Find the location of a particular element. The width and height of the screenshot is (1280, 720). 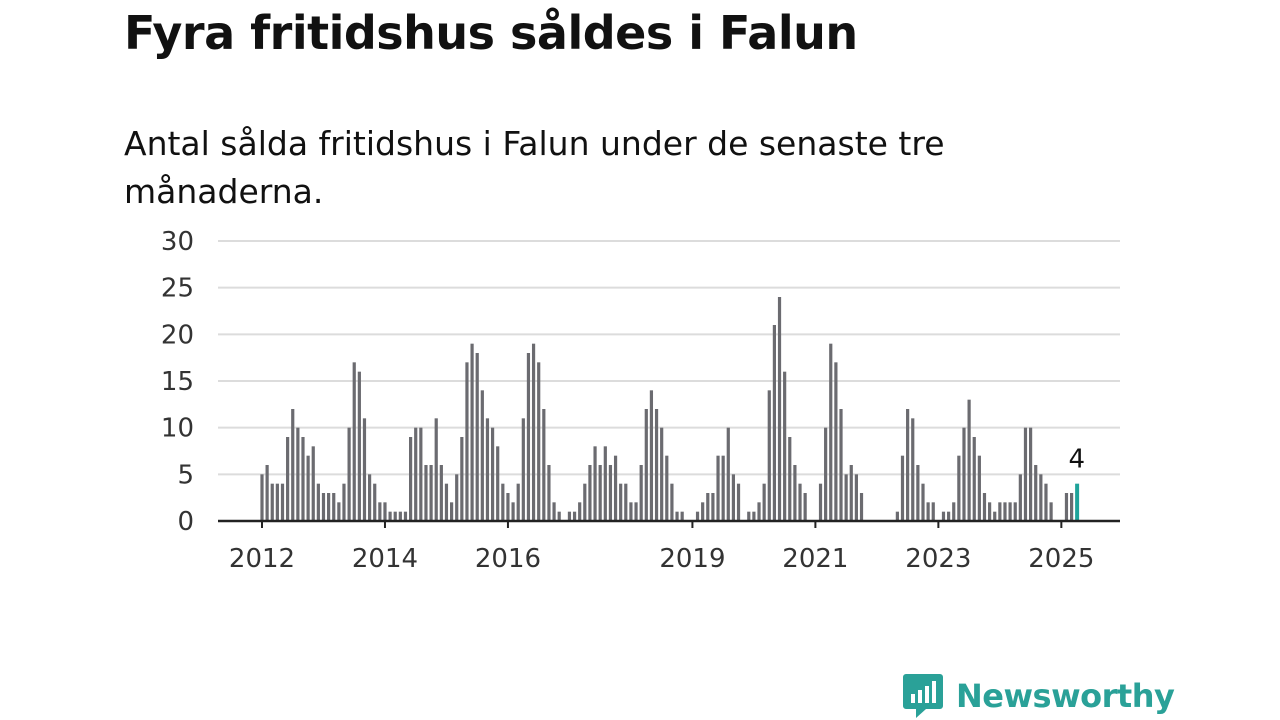

newsworthy-logo-icon is located at coordinates (923, 696).